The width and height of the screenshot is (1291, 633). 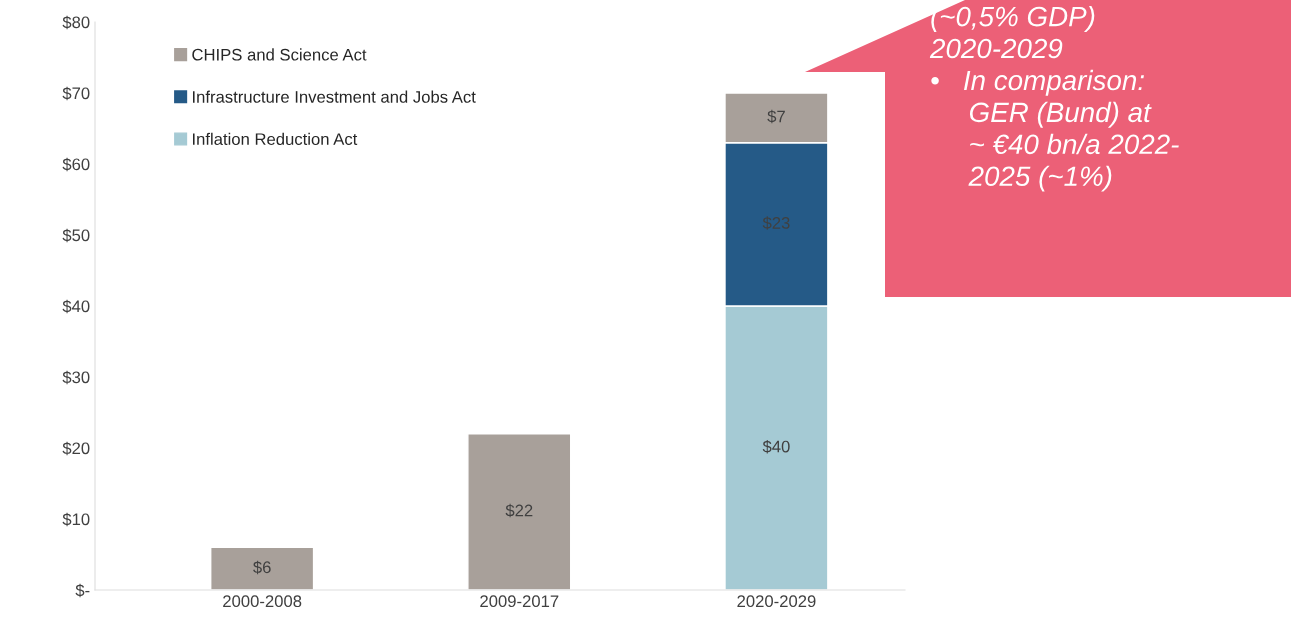 I want to click on y-tick-label: $50, so click(x=76, y=235).